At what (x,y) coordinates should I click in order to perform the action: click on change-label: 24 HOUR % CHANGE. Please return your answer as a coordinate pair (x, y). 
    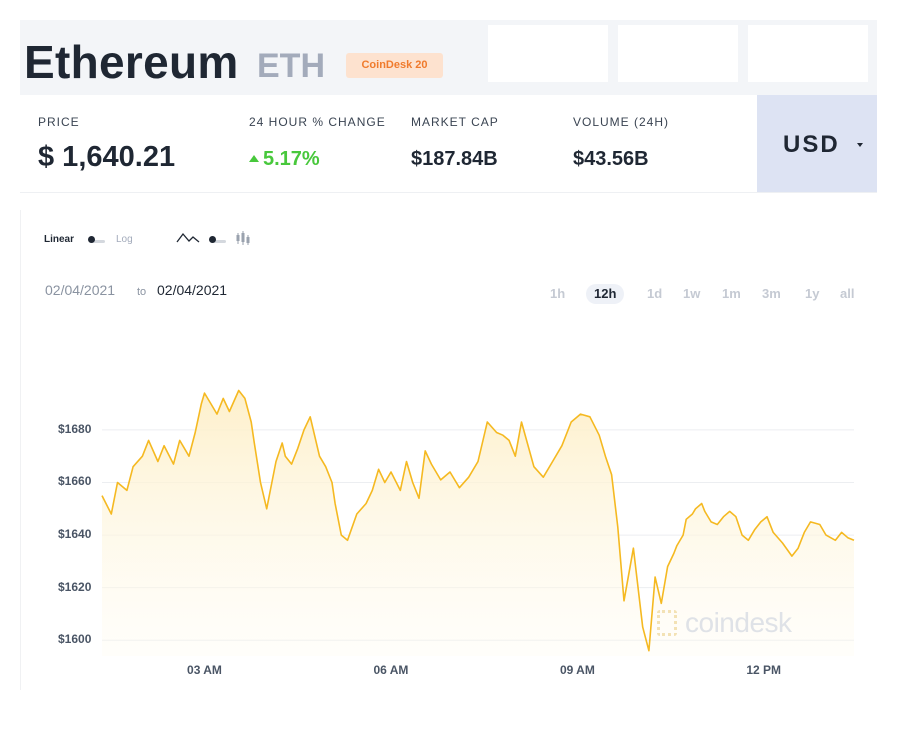
    Looking at the image, I should click on (317, 122).